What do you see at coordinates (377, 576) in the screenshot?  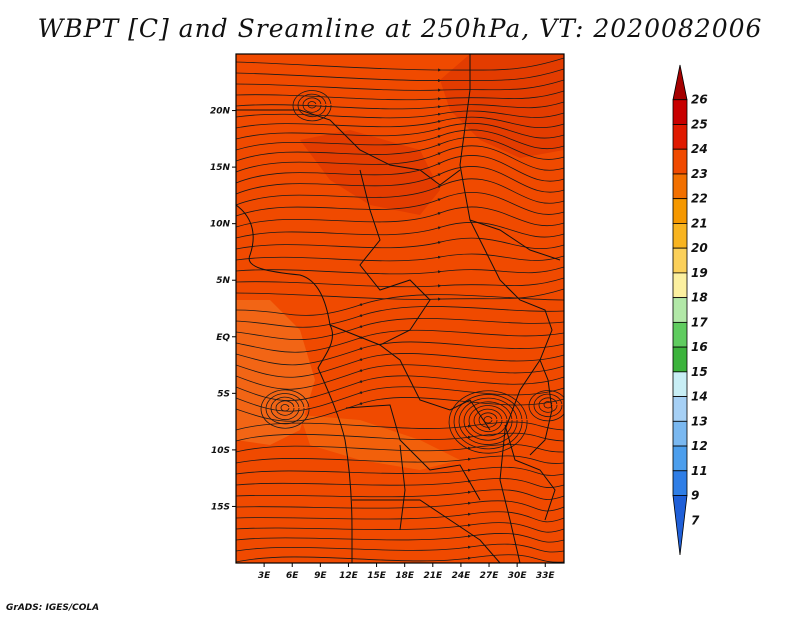 I see `lon-tick-label: 15E` at bounding box center [377, 576].